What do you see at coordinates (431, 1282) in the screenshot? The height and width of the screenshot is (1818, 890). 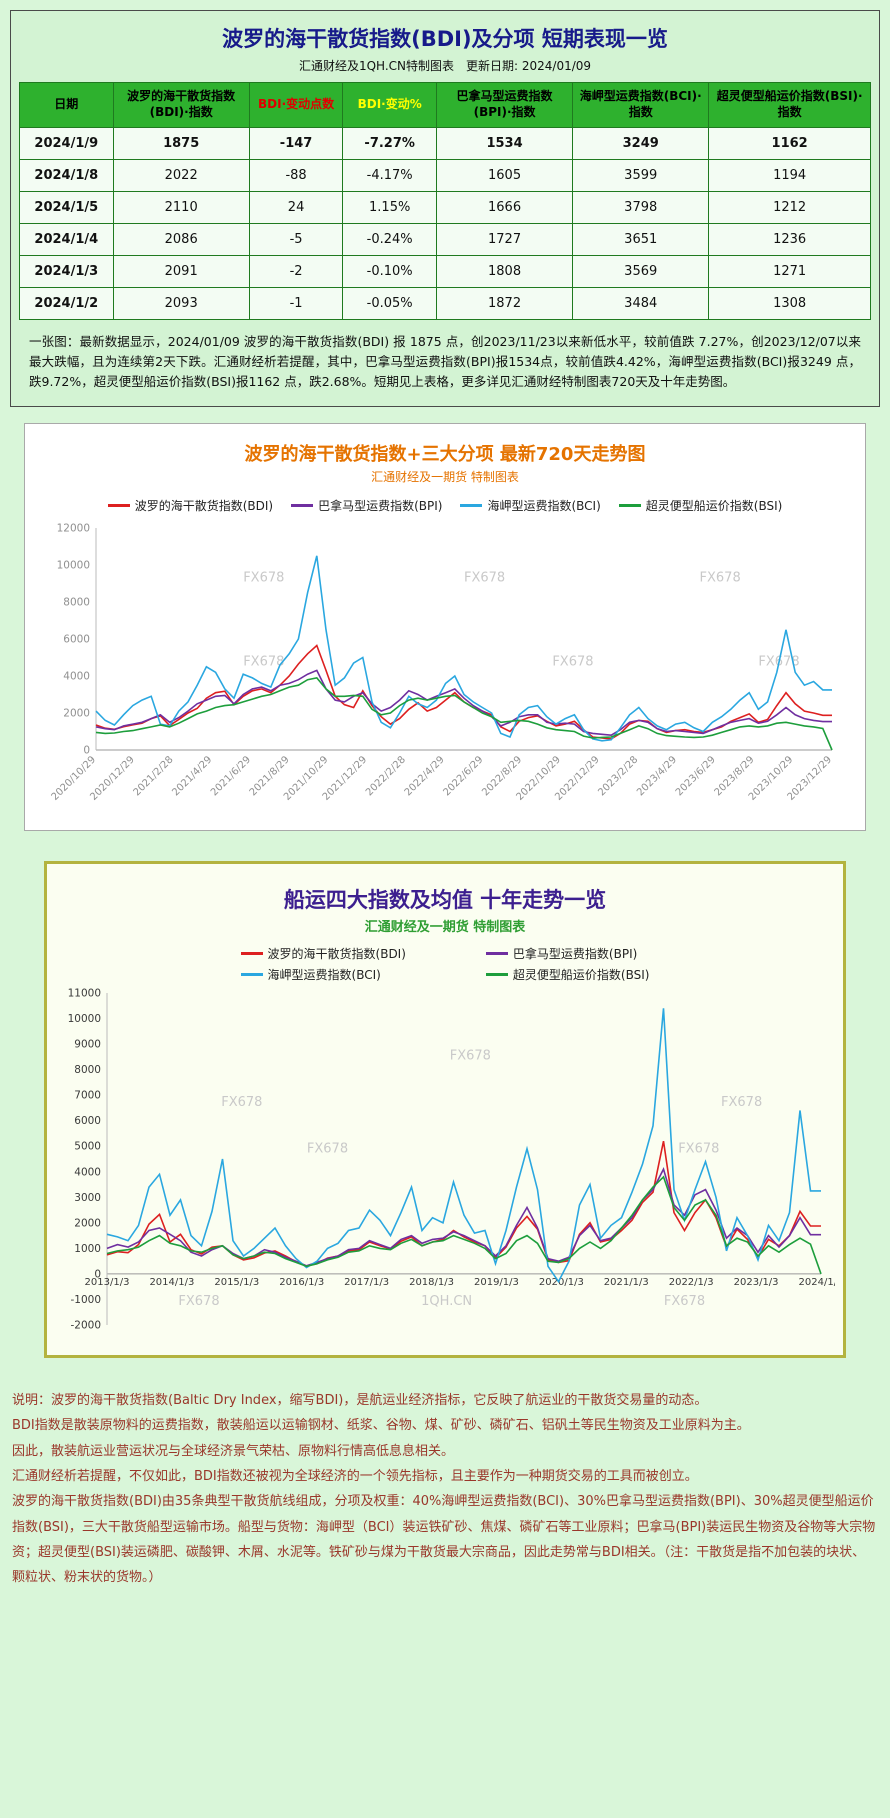 I see `svg-text: 2018/1/3` at bounding box center [431, 1282].